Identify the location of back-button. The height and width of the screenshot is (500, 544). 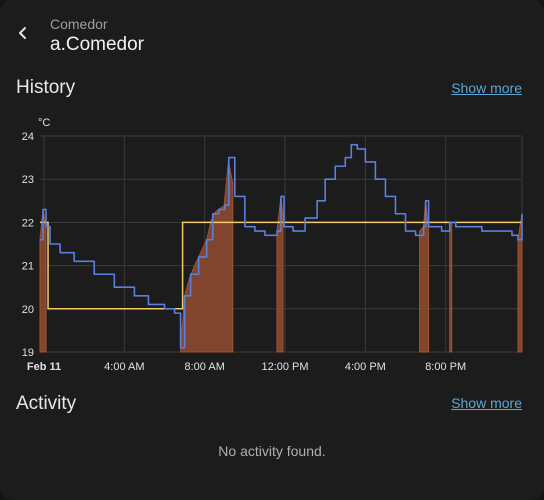
(23, 33).